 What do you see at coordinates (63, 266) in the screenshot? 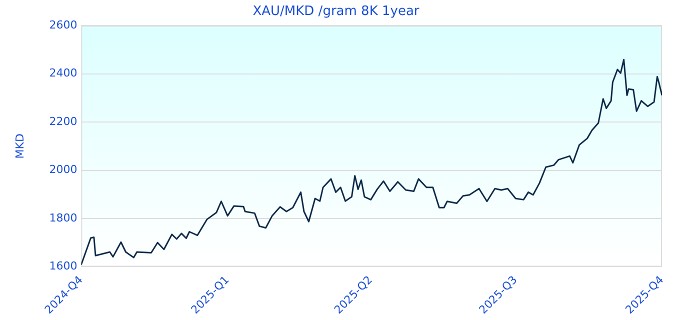
I see `y-tick-label: 1600` at bounding box center [63, 266].